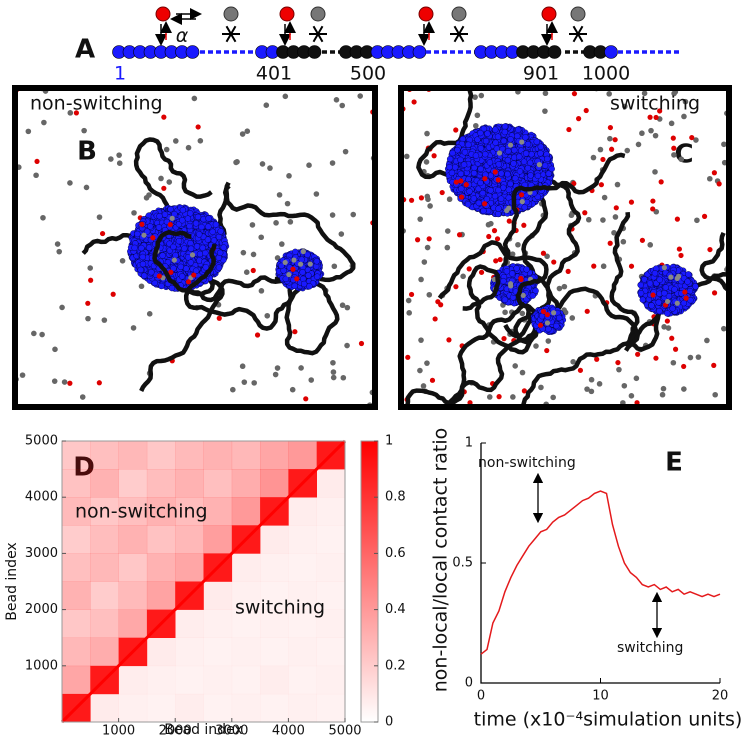 The height and width of the screenshot is (737, 742). What do you see at coordinates (674, 463) in the screenshot?
I see `panel-label: E` at bounding box center [674, 463].